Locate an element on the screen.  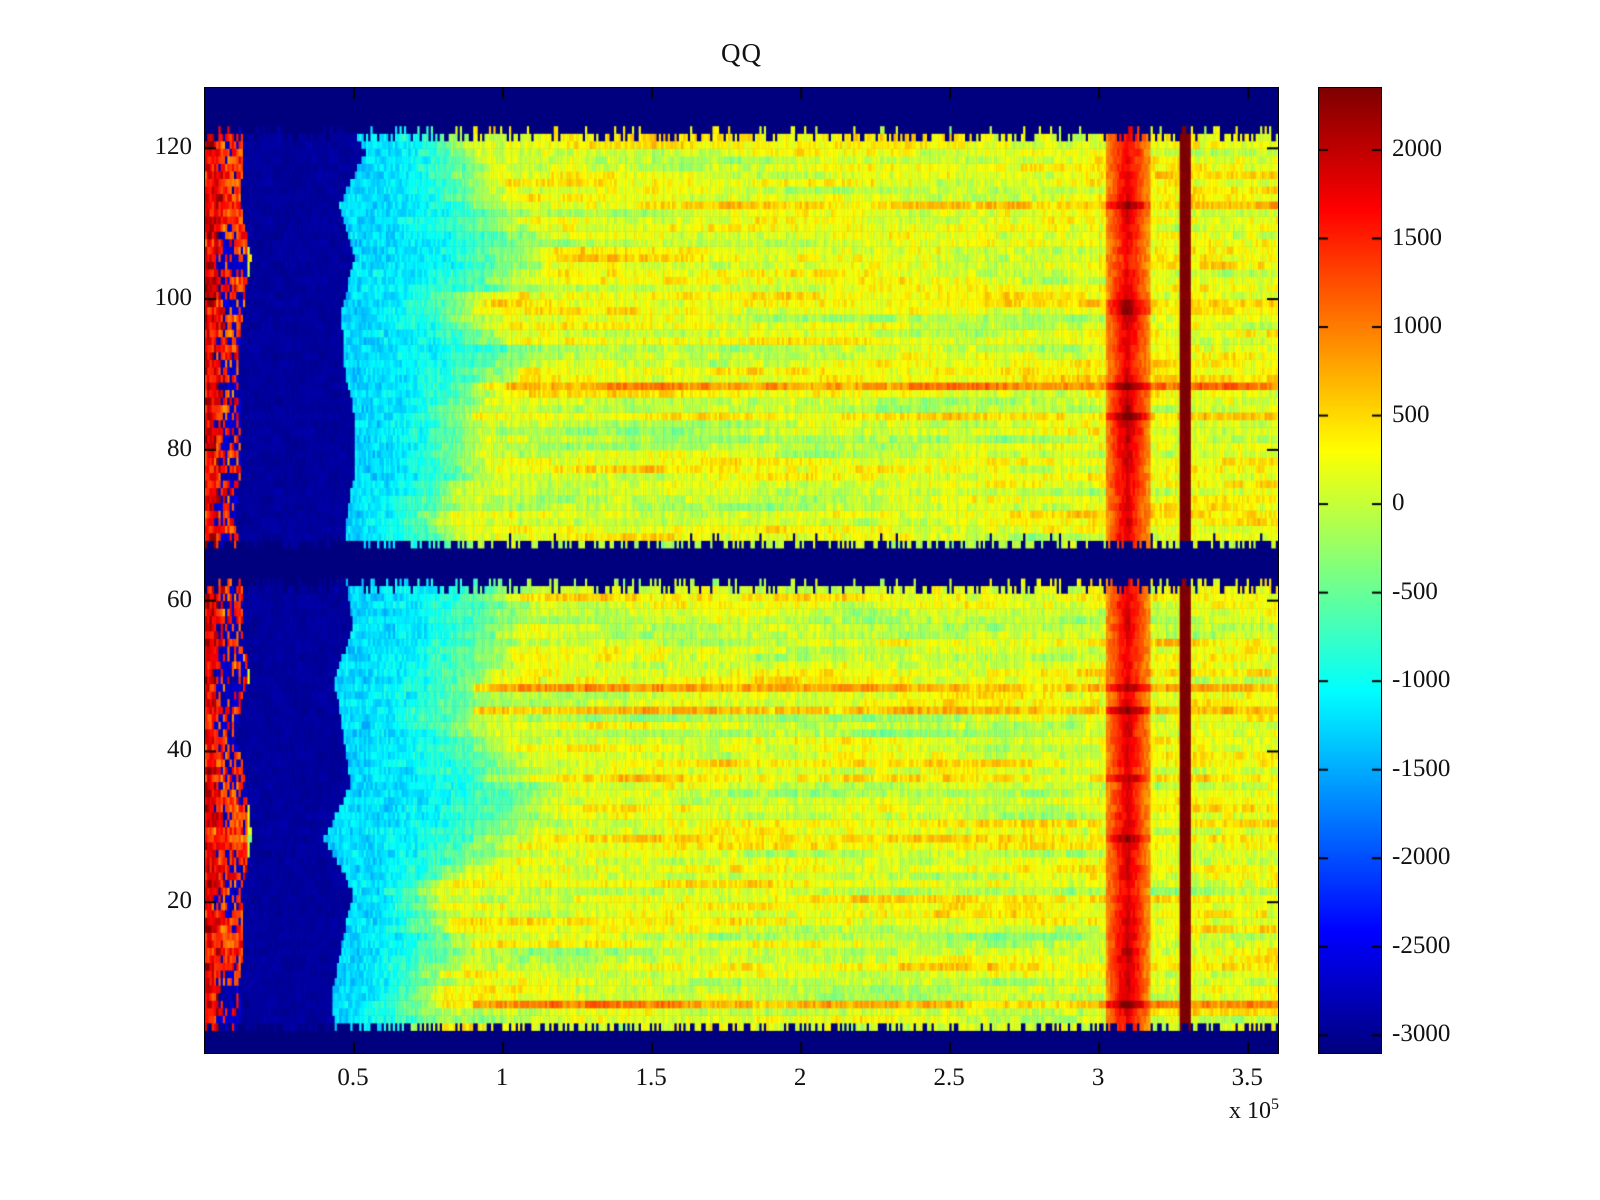
colorbar is located at coordinates (1350, 570).